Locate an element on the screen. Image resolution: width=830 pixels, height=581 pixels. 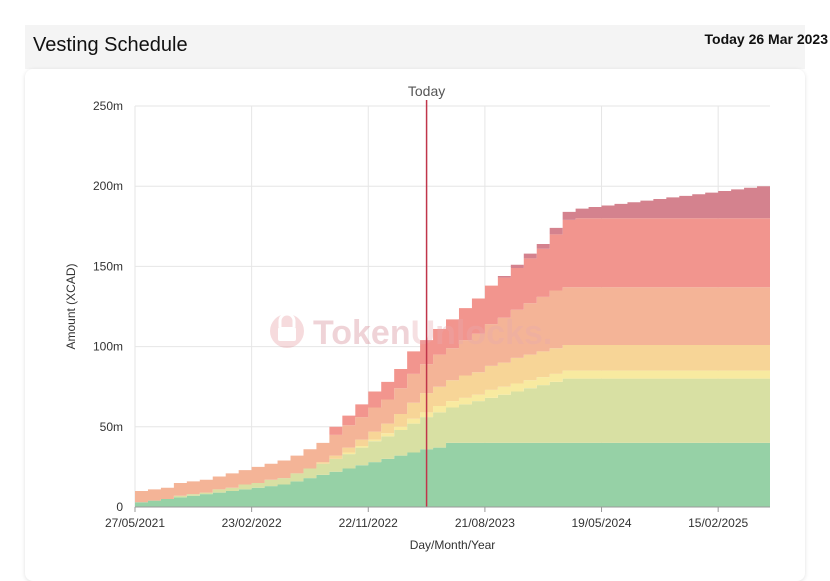
today-marker: Today is located at coordinates (426, 295).